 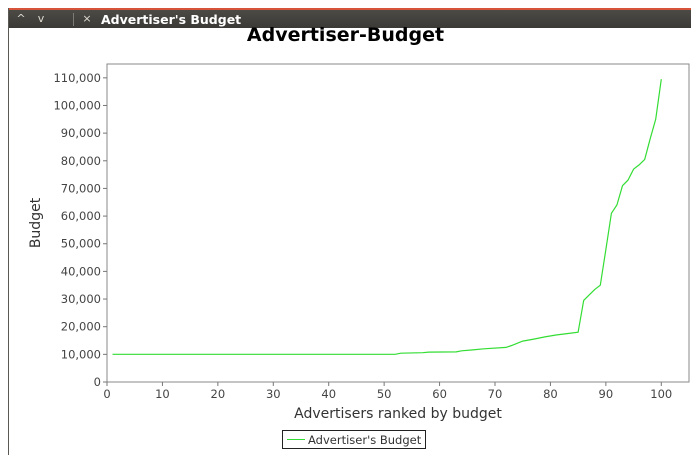 I want to click on x-tick-label: 40, so click(x=328, y=394).